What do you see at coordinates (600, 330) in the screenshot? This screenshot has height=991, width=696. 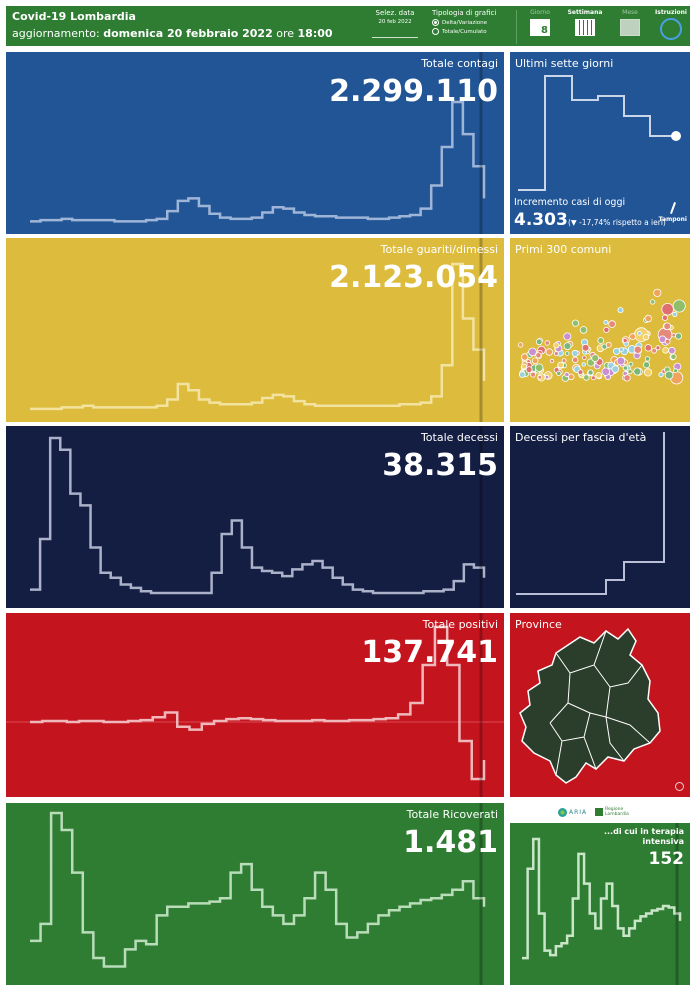 I see `panel-comuni: Primi 300 comuni` at bounding box center [600, 330].